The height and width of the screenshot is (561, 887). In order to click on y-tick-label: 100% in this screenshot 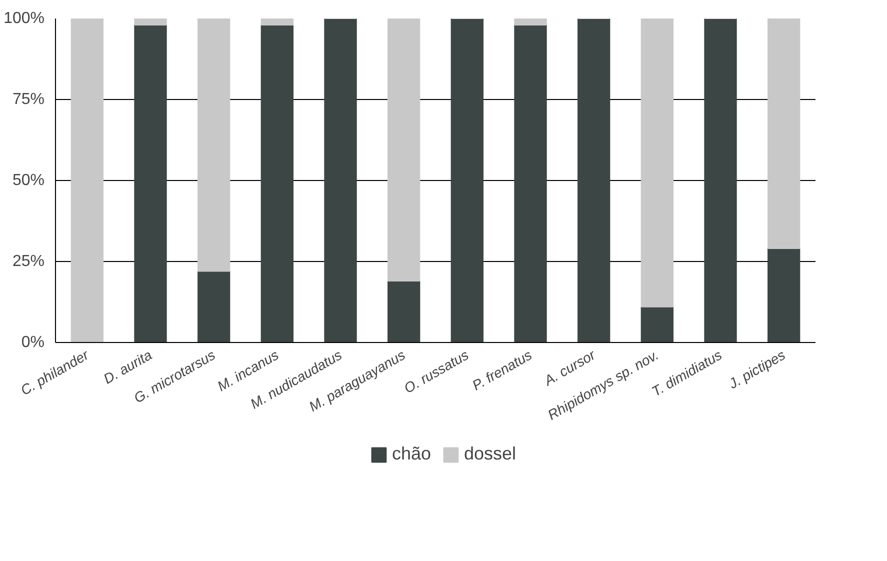, I will do `click(24, 18)`.